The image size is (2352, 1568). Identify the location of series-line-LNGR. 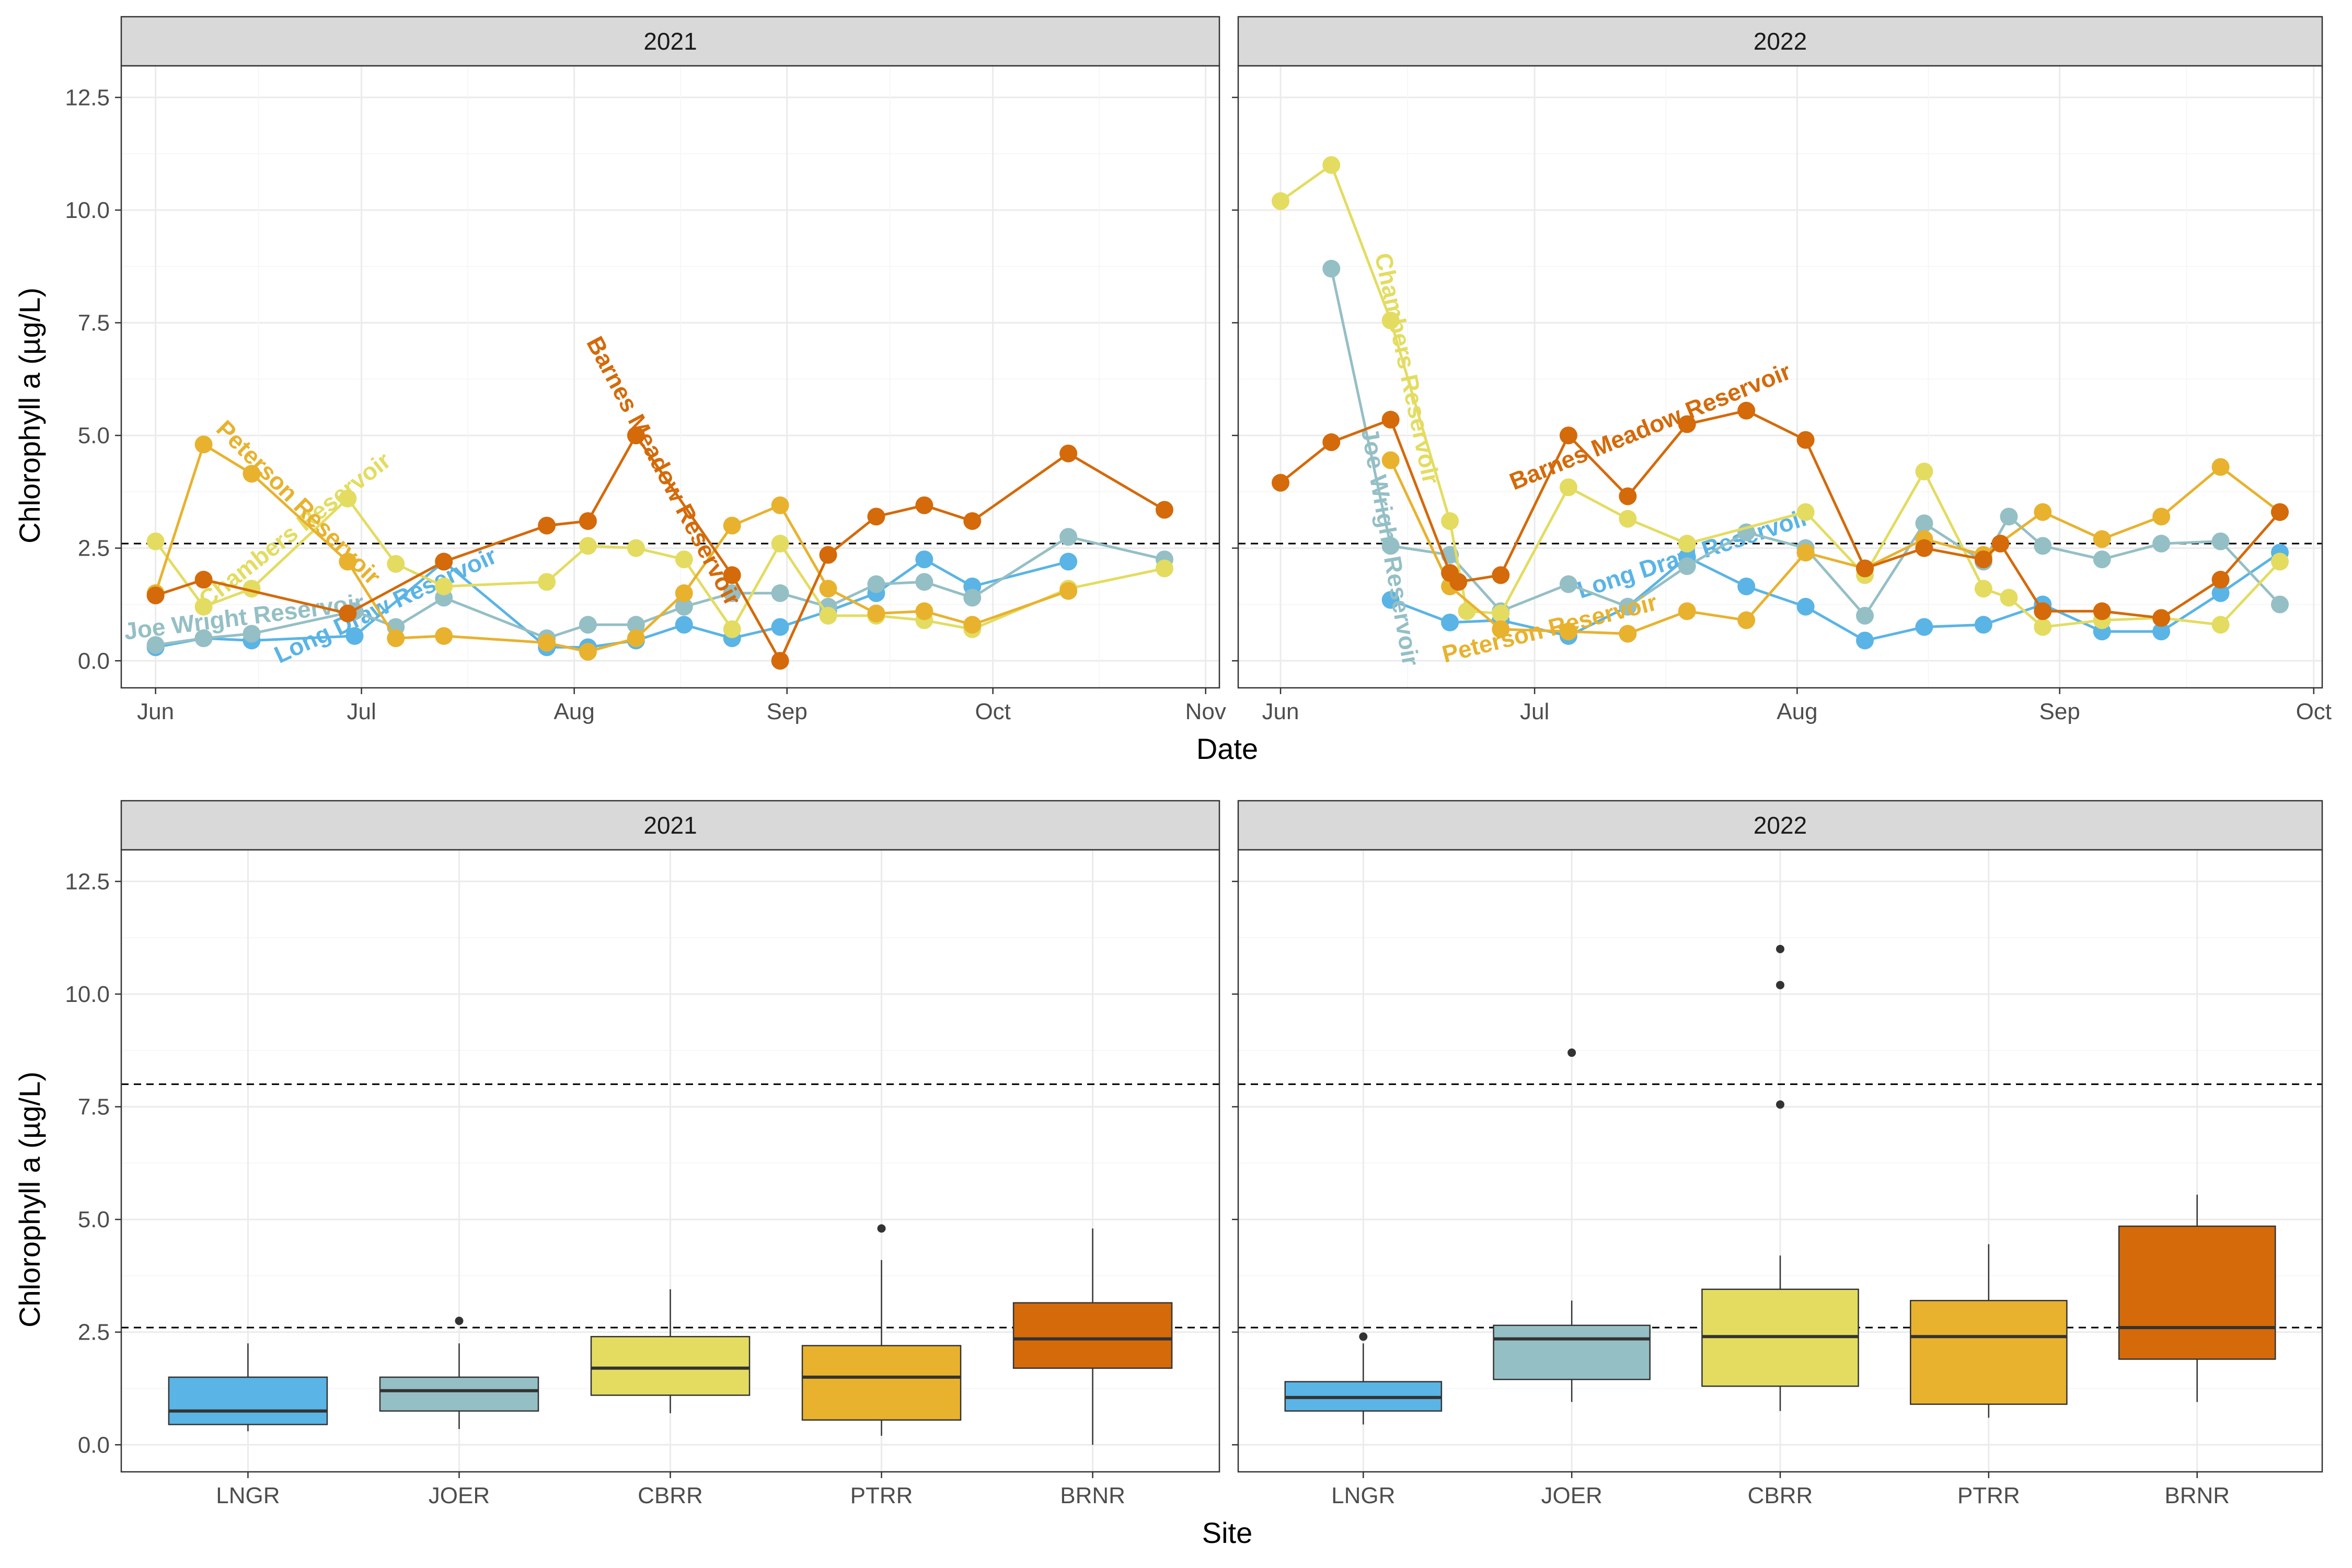
(1835, 596).